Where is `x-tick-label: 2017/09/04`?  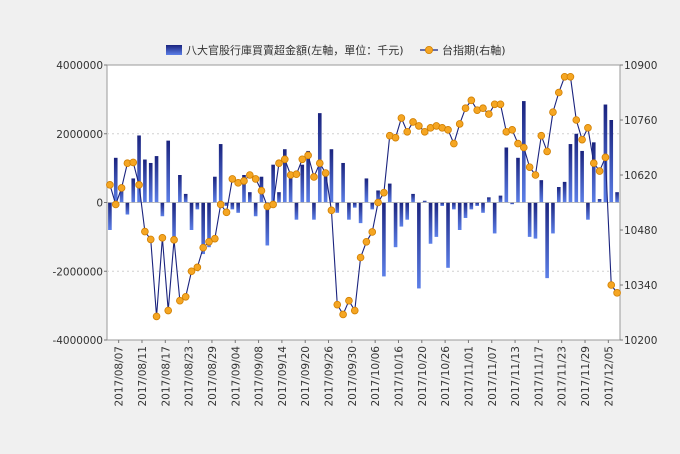 x-tick-label: 2017/09/04 is located at coordinates (236, 376).